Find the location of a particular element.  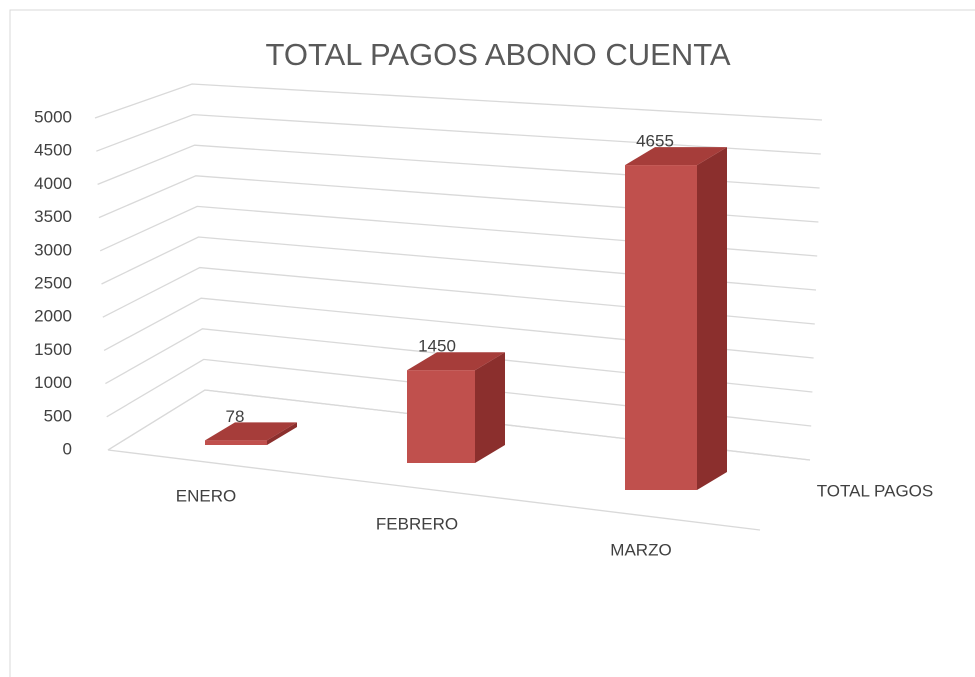

y-tick-label: 2500 is located at coordinates (53, 282).